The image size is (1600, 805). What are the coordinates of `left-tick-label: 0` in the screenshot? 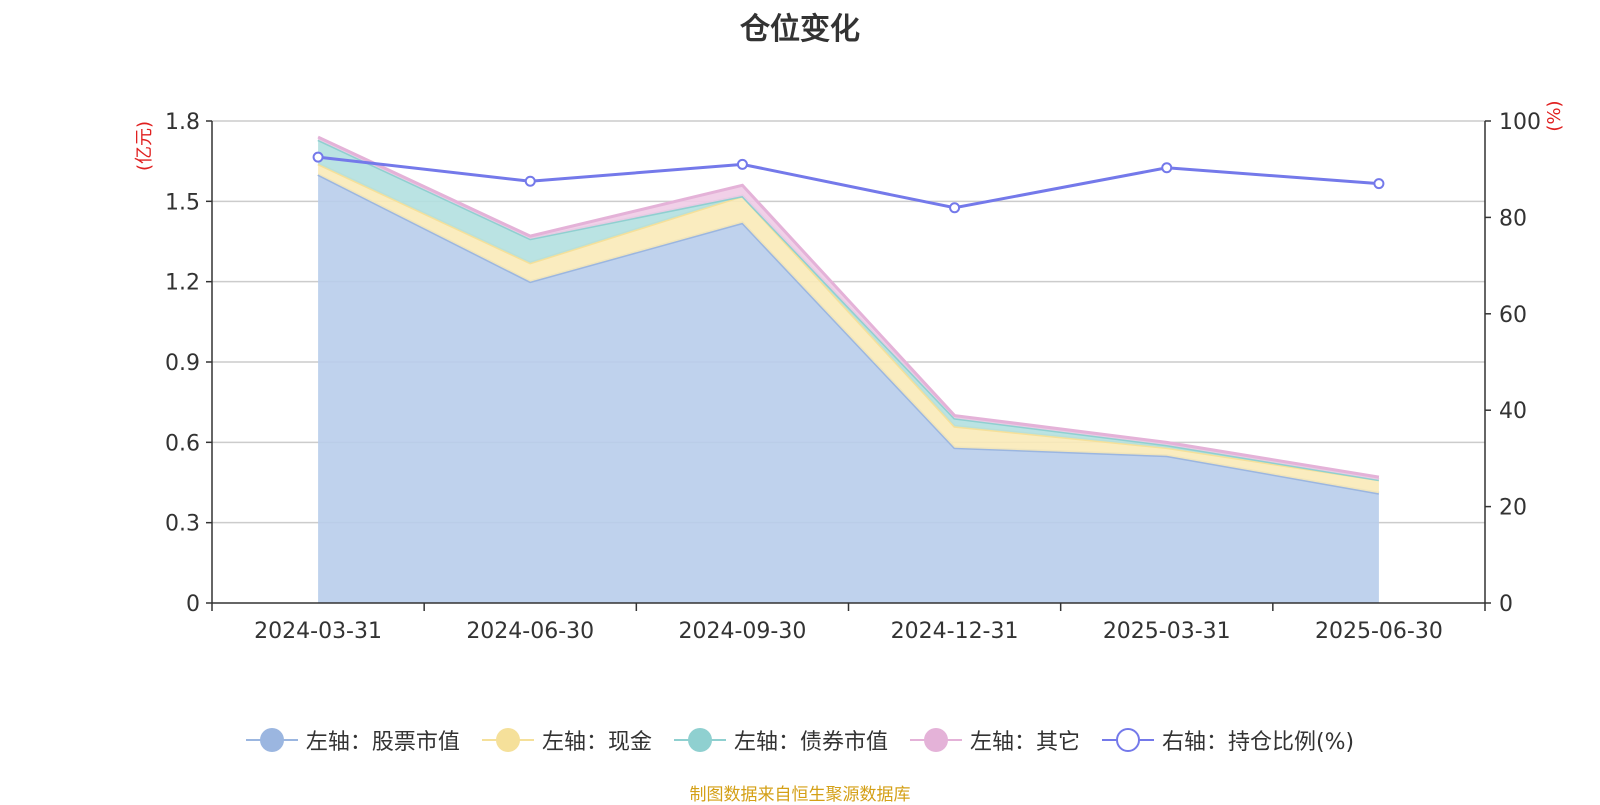 It's located at (193, 604).